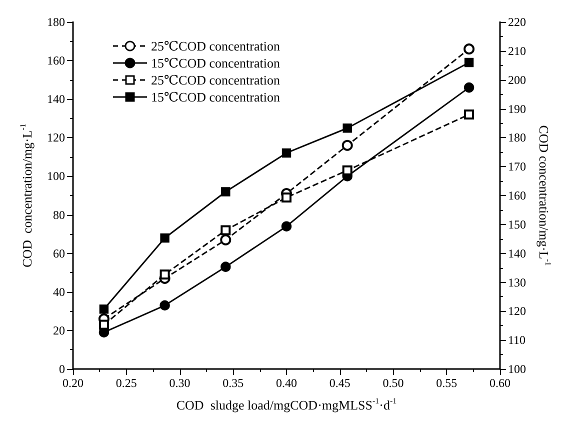 This screenshot has width=568, height=425. What do you see at coordinates (517, 167) in the screenshot?
I see `y2-tick-label: 170` at bounding box center [517, 167].